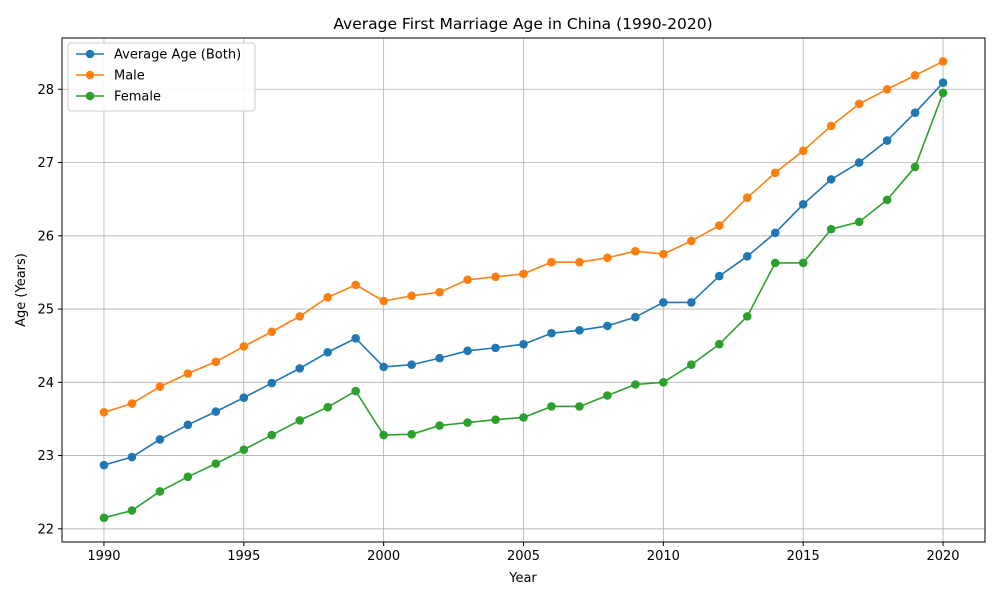 Image resolution: width=1000 pixels, height=600 pixels. Describe the element at coordinates (129, 76) in the screenshot. I see `legend-label: Male` at that location.